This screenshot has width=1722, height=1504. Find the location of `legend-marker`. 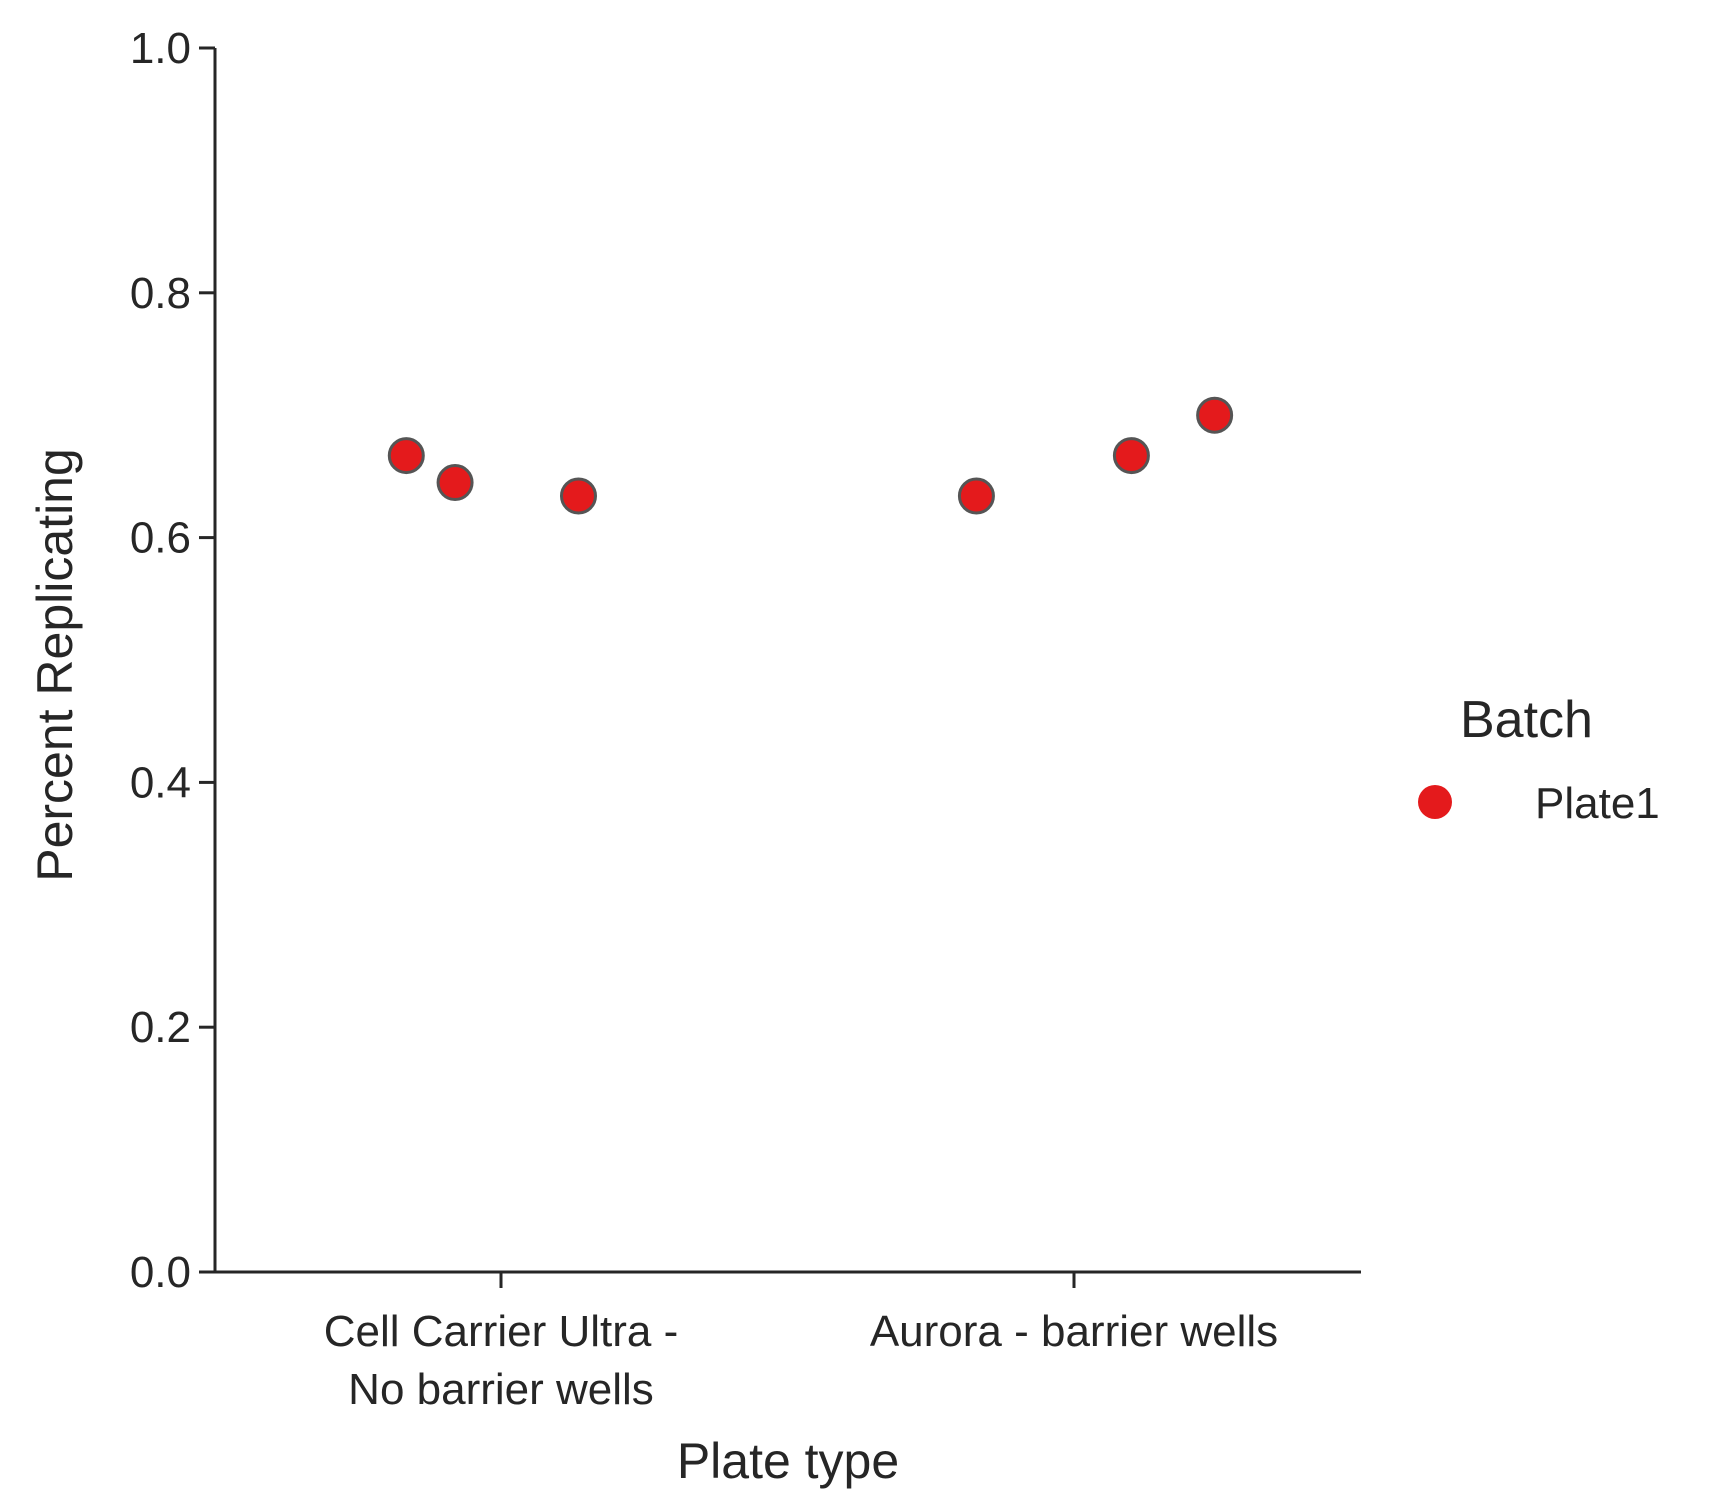

legend-marker is located at coordinates (1435, 802).